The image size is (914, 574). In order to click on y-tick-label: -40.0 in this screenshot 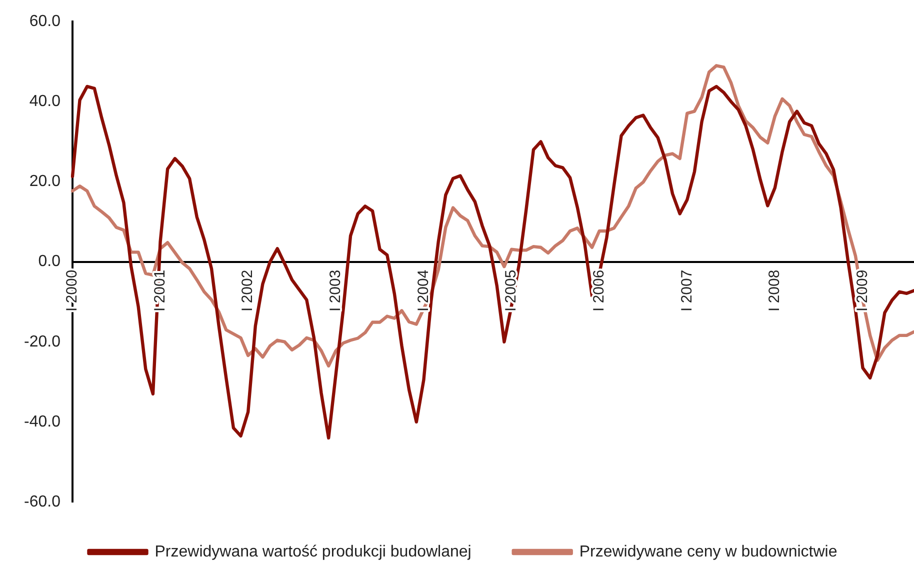, I will do `click(42, 421)`.